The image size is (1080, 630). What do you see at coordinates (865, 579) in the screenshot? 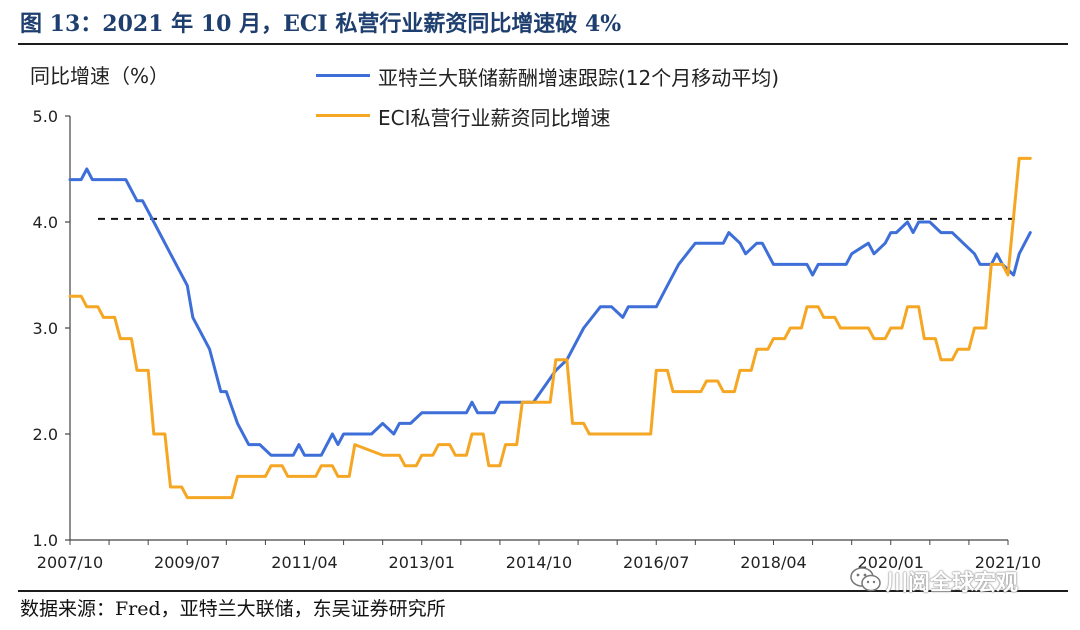
I see `wechat-icon` at bounding box center [865, 579].